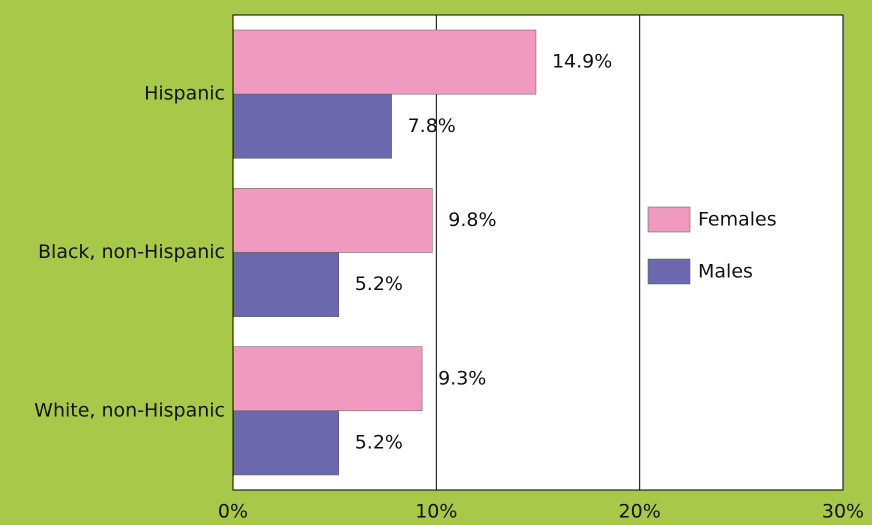 This screenshot has height=525, width=872. I want to click on y-tick-label: Hispanic, so click(184, 94).